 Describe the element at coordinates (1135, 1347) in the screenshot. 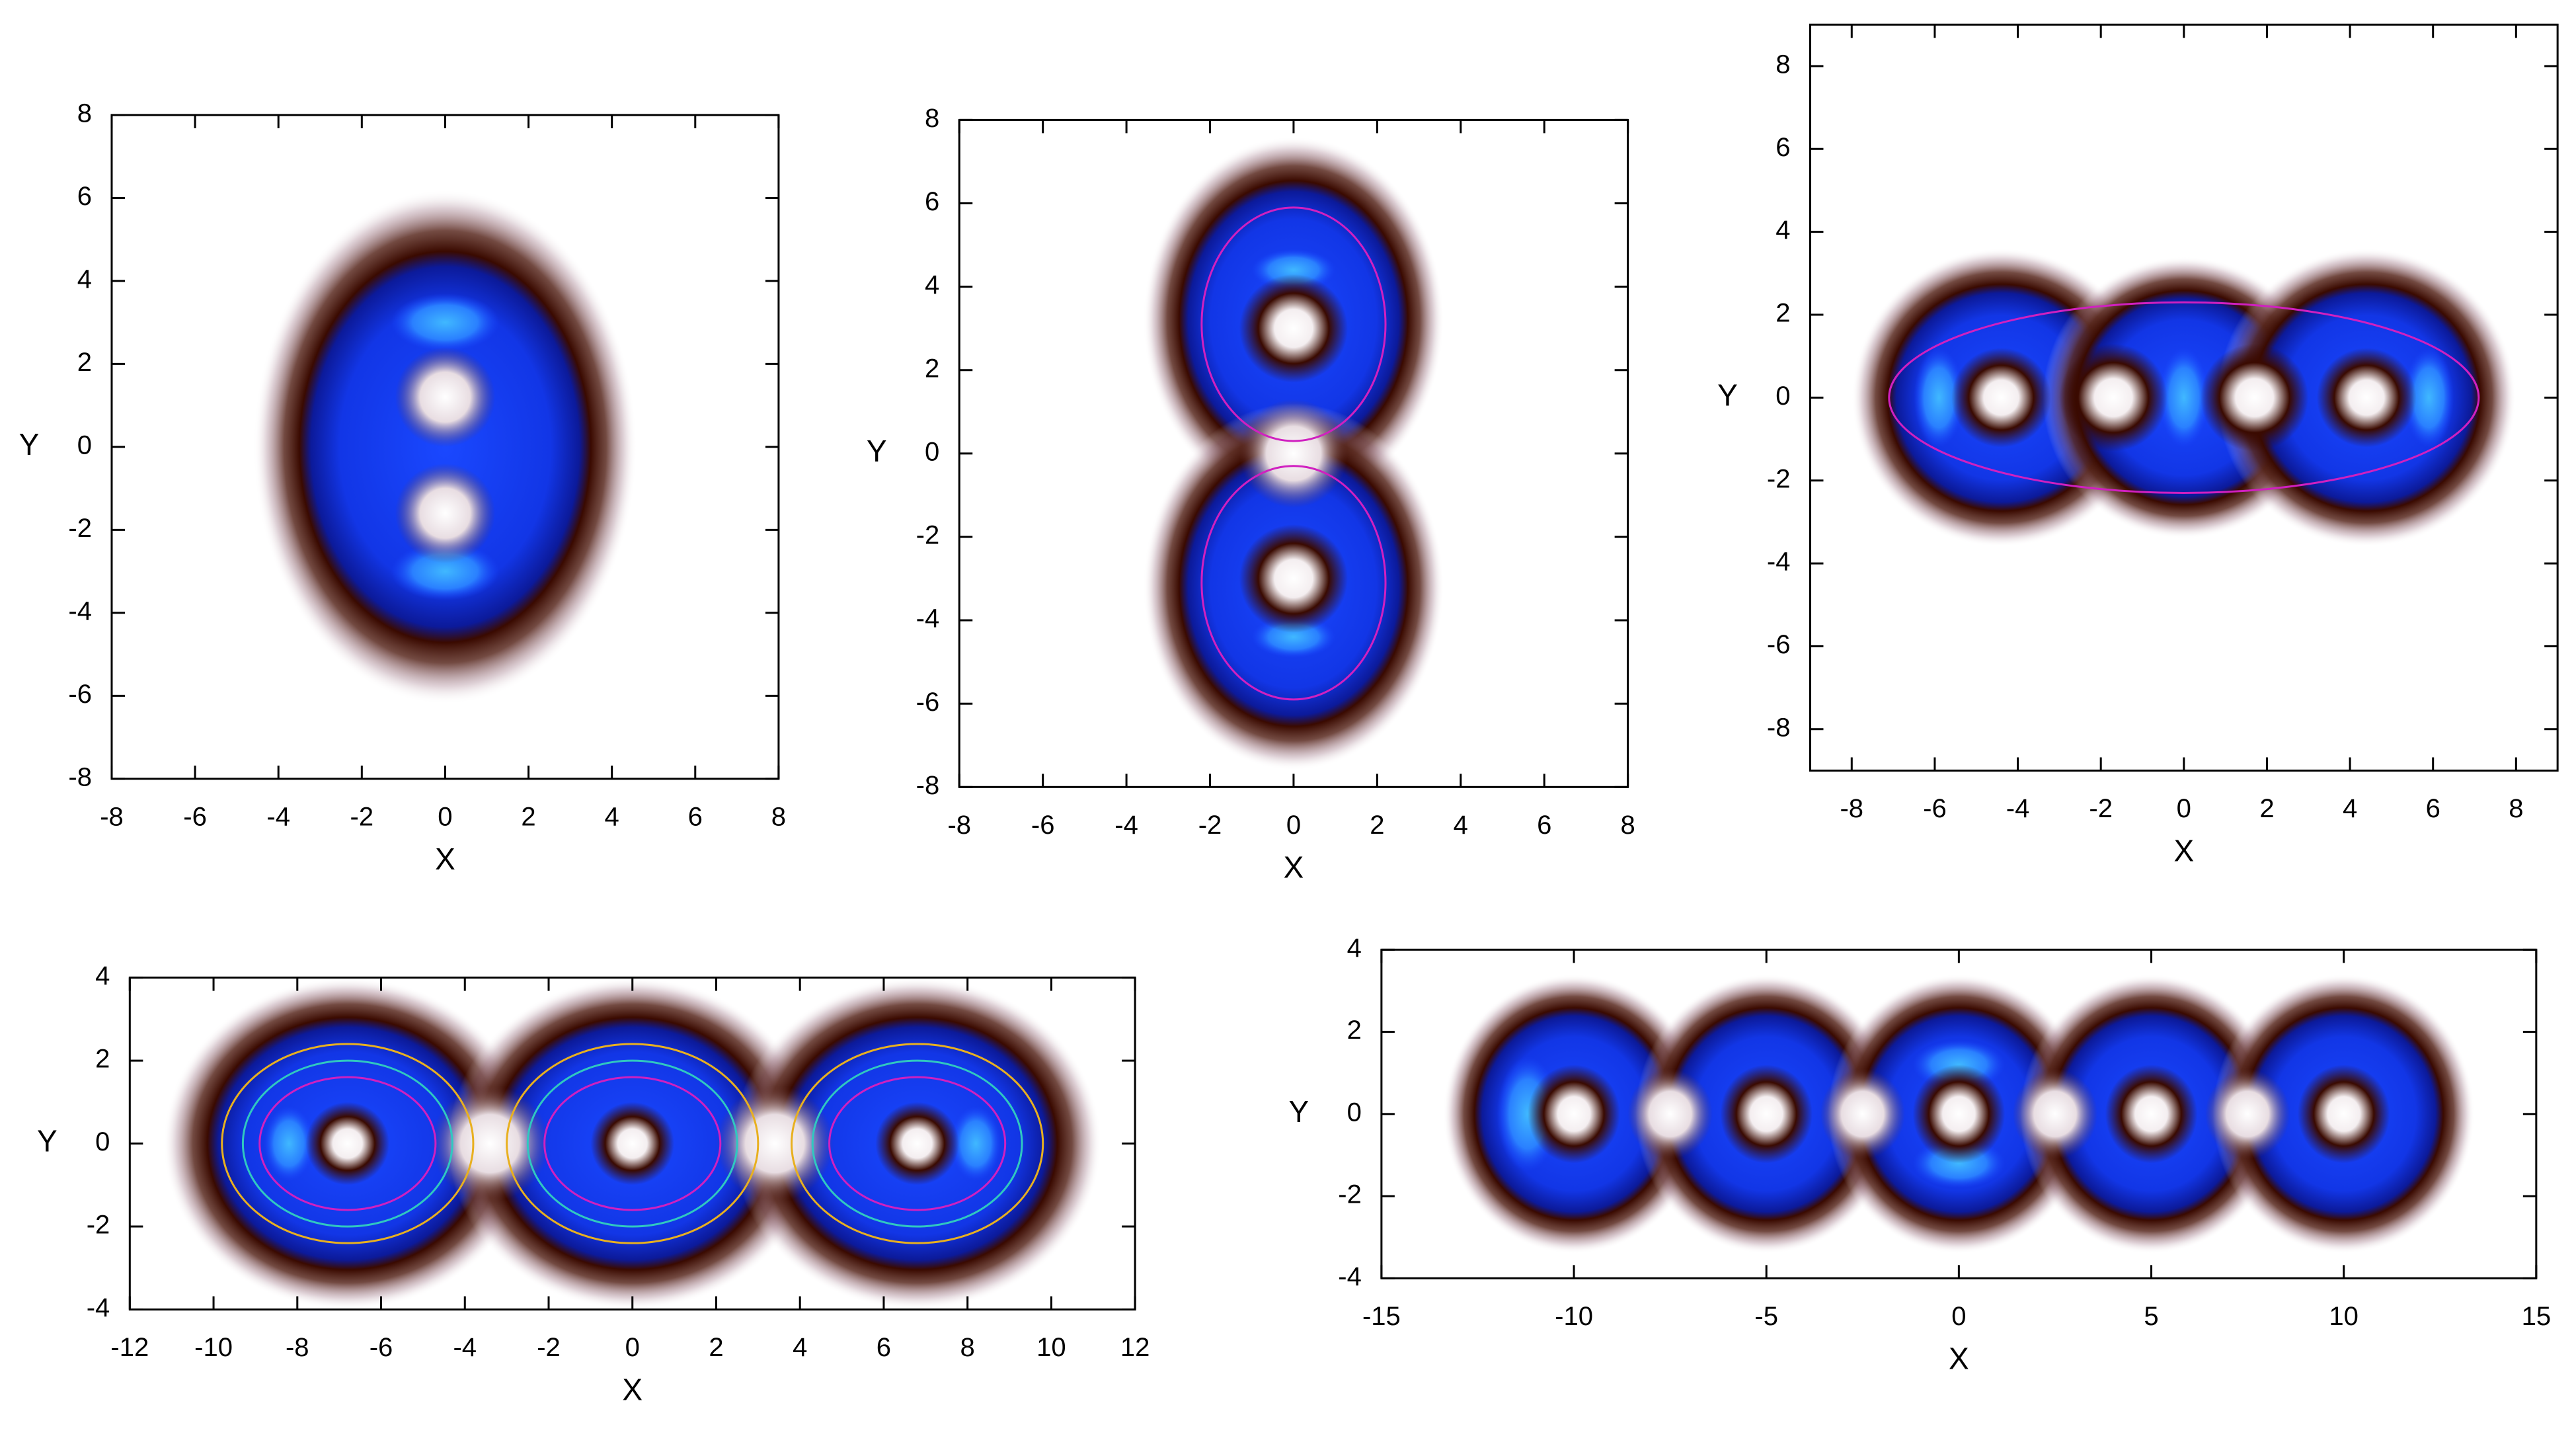

I see `x-tick-label: 12` at that location.